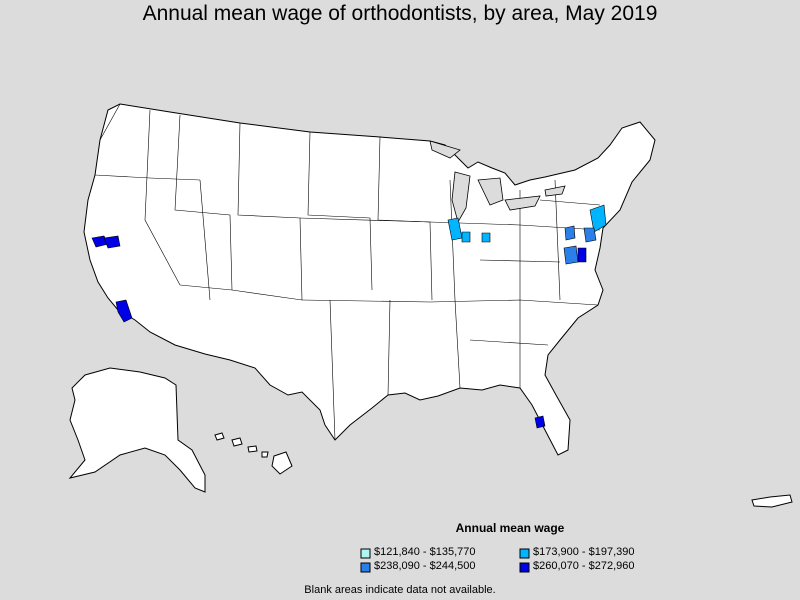 This screenshot has height=600, width=800. What do you see at coordinates (253, 453) in the screenshot?
I see `hawaii-land` at bounding box center [253, 453].